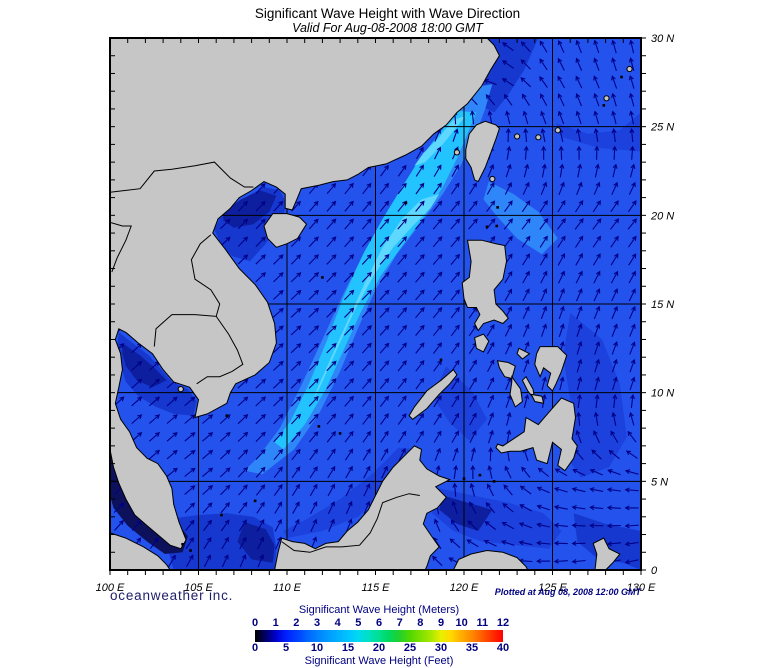  I want to click on land-borneo, so click(363, 507).